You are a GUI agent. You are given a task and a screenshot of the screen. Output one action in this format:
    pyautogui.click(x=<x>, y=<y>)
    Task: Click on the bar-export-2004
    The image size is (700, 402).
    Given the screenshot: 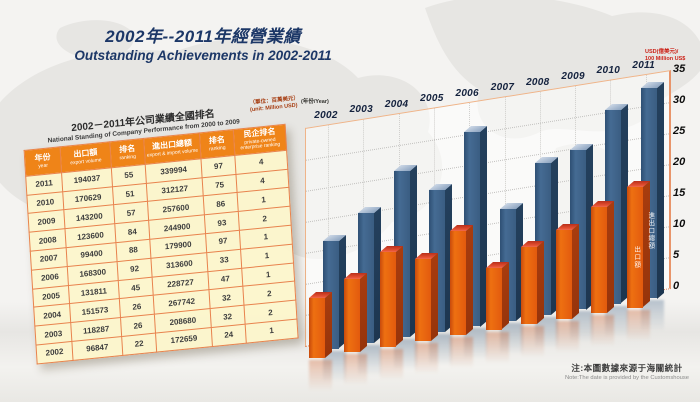 What is the action you would take?
    pyautogui.click(x=391, y=296)
    